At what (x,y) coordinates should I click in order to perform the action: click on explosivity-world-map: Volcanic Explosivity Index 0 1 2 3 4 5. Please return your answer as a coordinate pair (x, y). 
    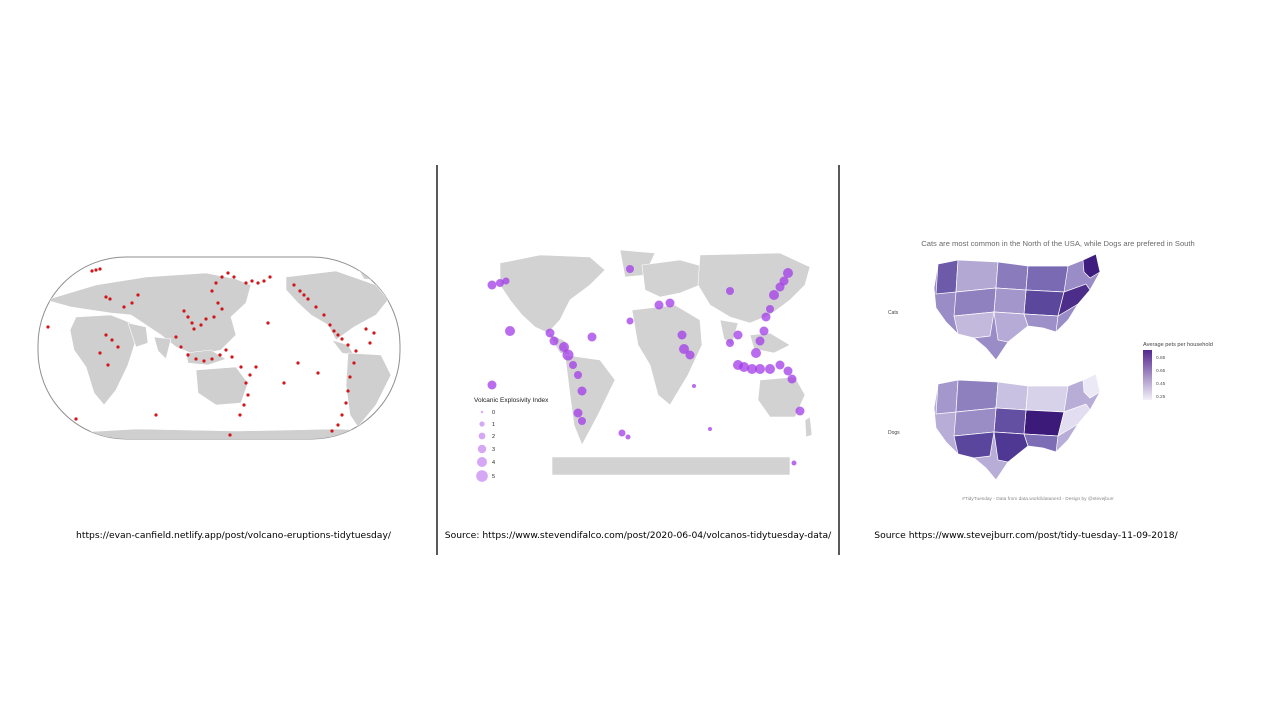
    Looking at the image, I should click on (643, 365).